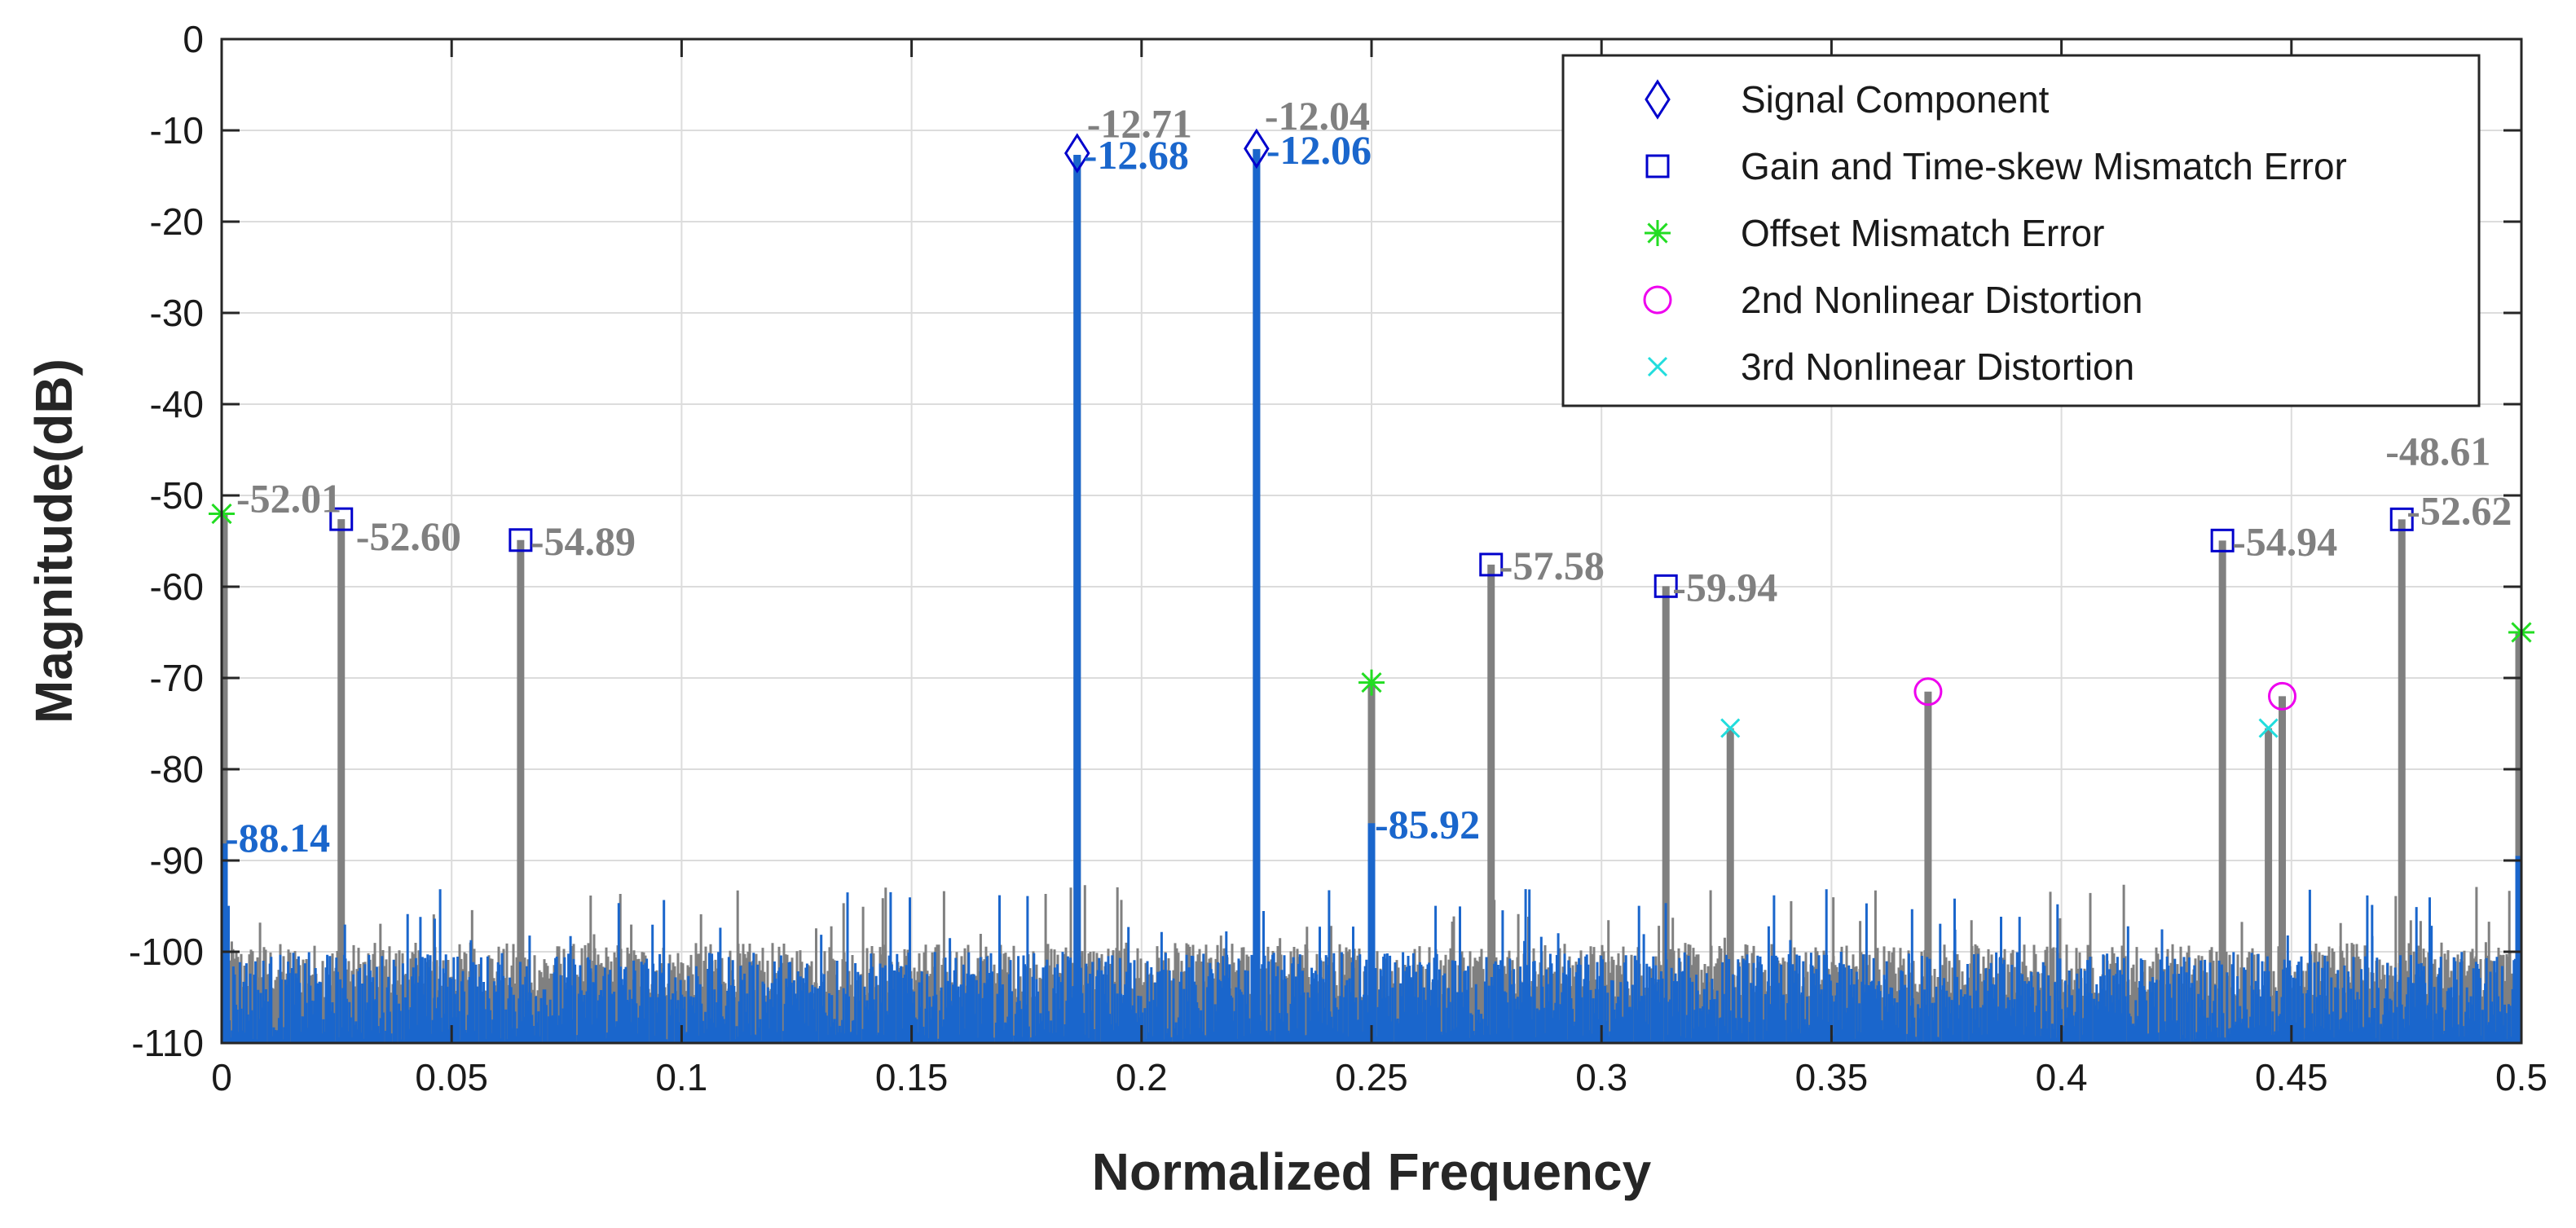 The height and width of the screenshot is (1228, 2576). Describe the element at coordinates (1725, 587) in the screenshot. I see `data-label: -59.94` at that location.